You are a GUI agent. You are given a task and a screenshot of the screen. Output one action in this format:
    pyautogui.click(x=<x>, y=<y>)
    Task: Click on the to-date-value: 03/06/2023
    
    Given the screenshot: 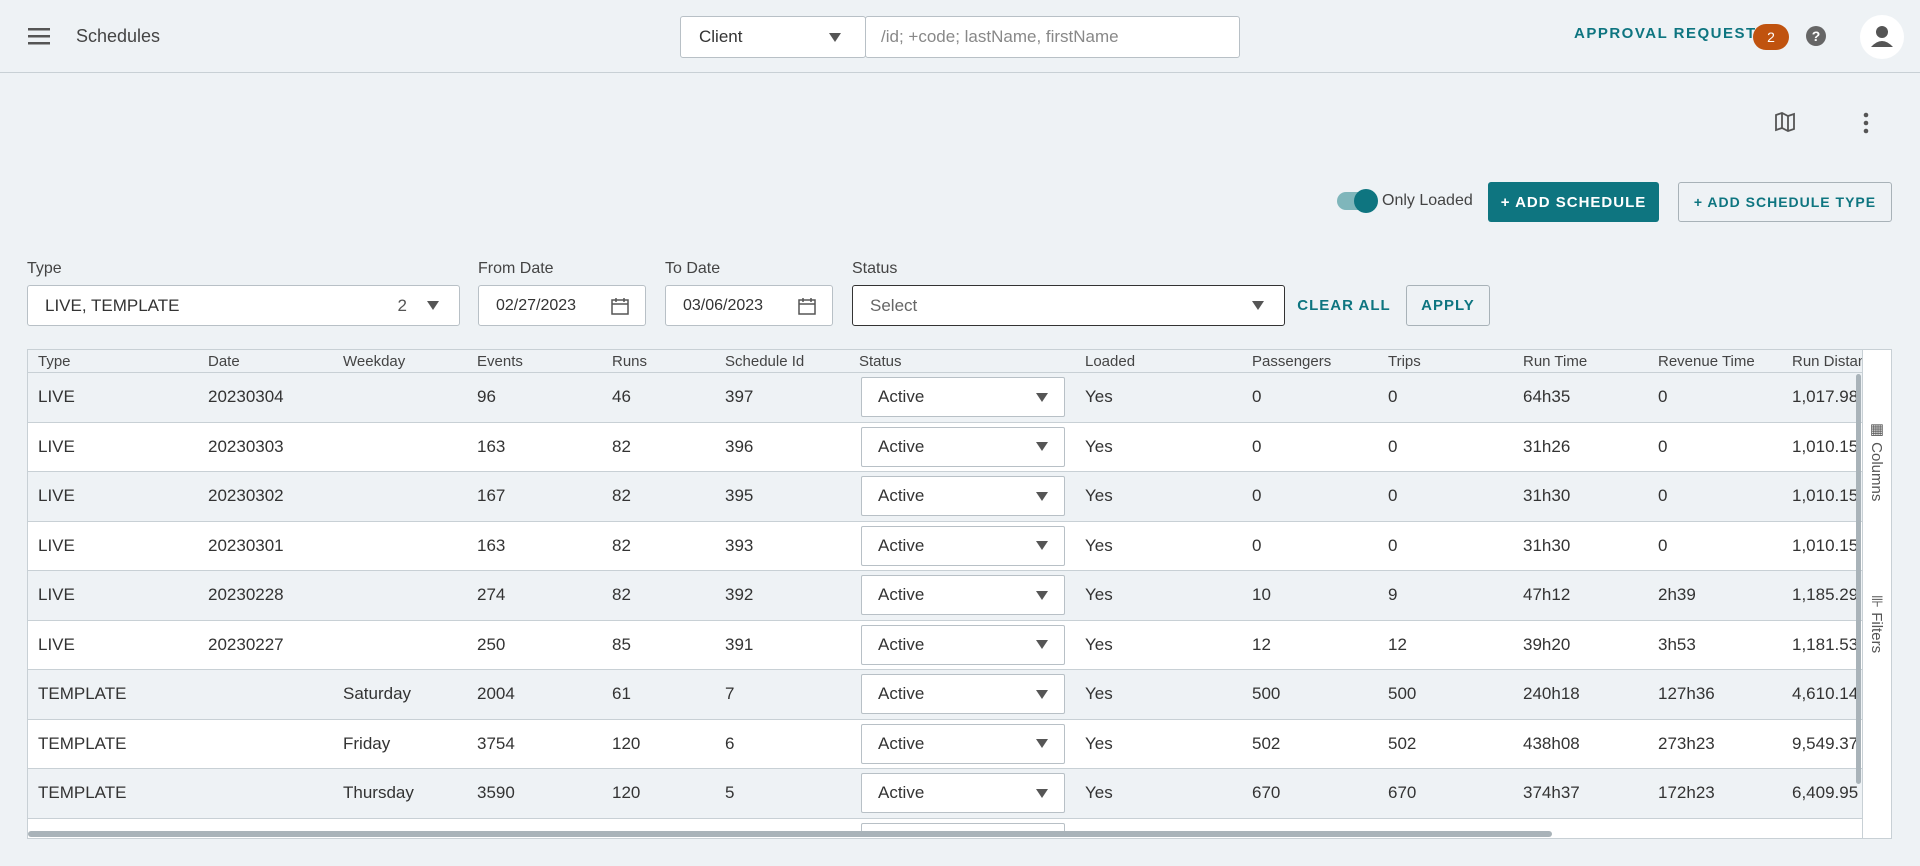 What is the action you would take?
    pyautogui.click(x=723, y=305)
    